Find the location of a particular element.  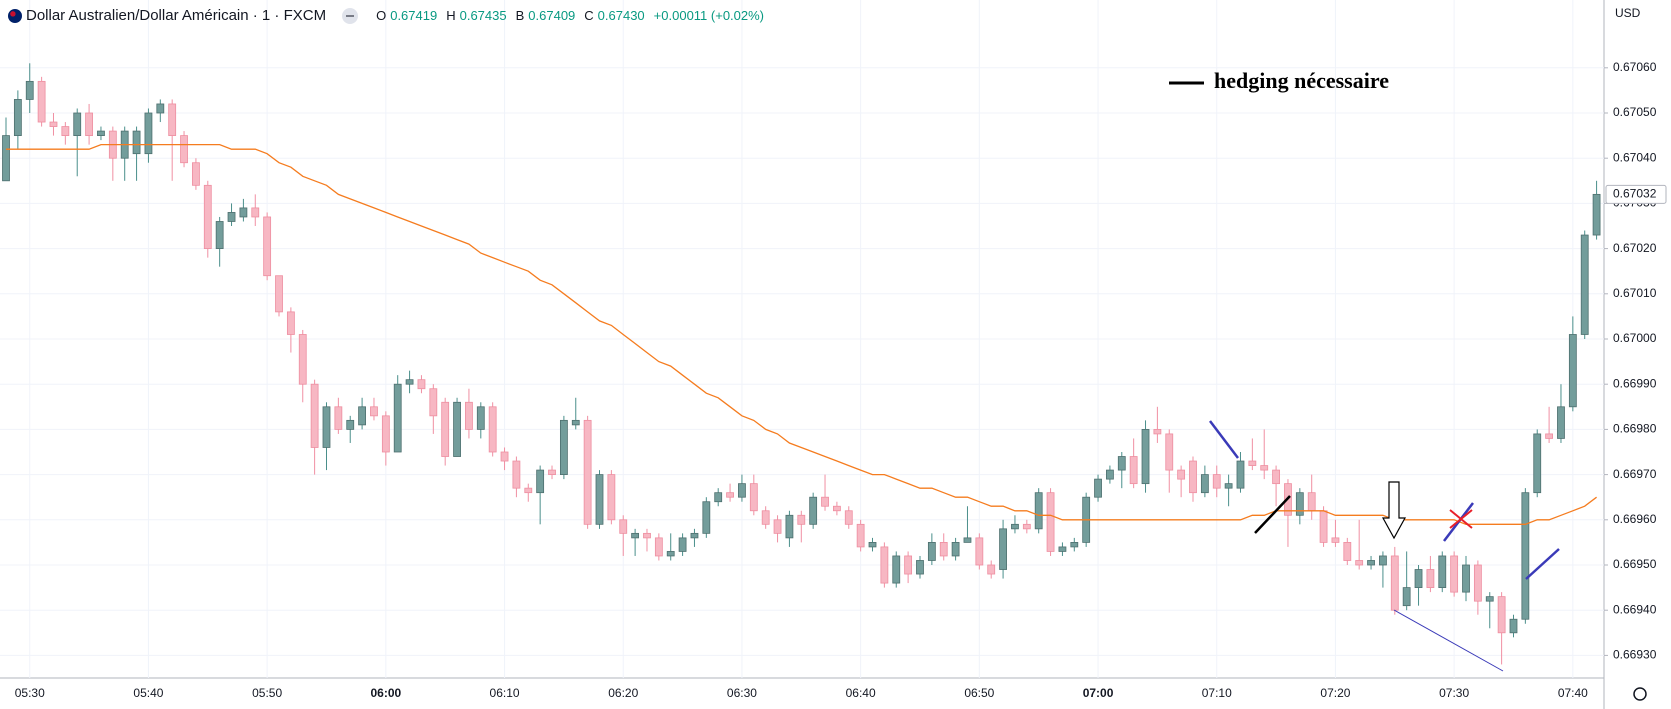

ohlc-key: B is located at coordinates (520, 15).